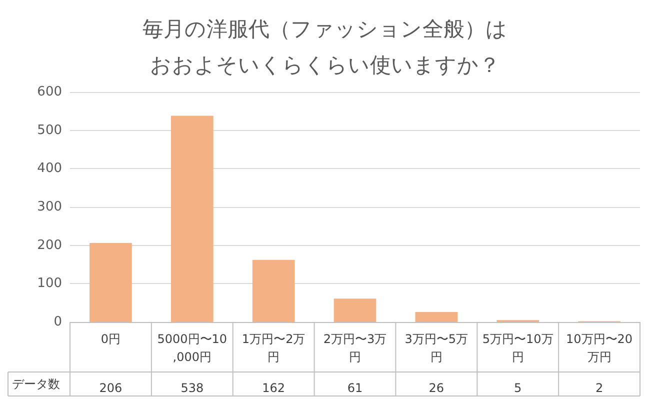  I want to click on x-tick-label: 2万円〜3万円, so click(355, 348).